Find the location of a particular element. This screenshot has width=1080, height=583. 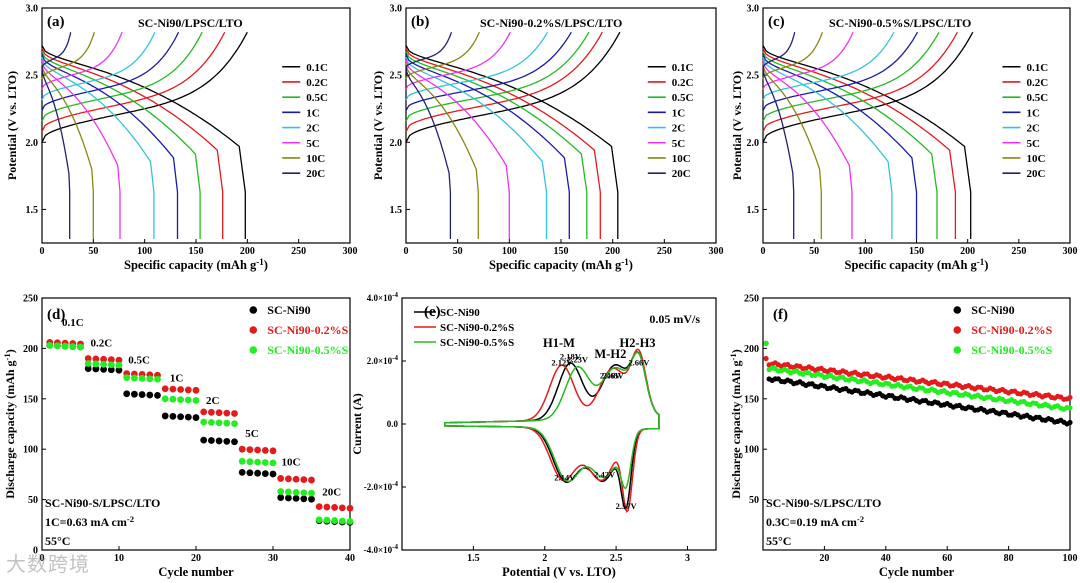

x-axis-label: Cycle number is located at coordinates (196, 572).